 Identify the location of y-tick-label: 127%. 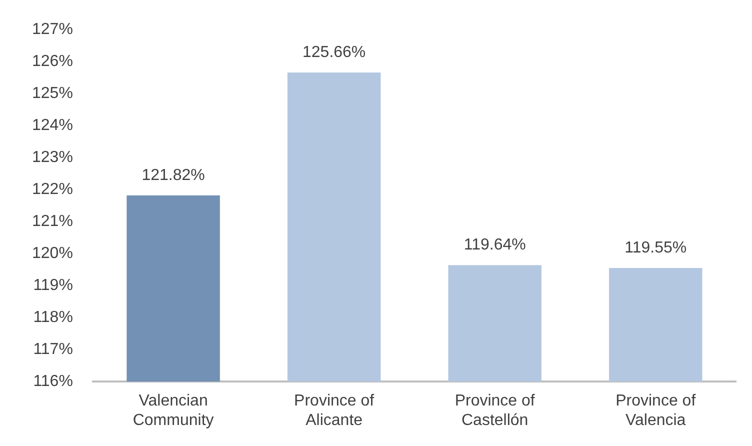
(52, 29).